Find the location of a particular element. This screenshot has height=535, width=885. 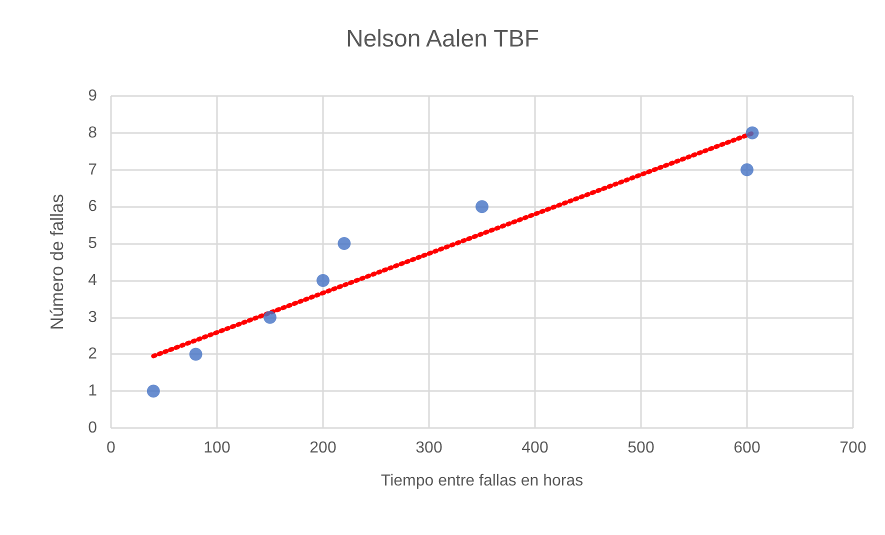

y-tick-label: 6 is located at coordinates (93, 207).